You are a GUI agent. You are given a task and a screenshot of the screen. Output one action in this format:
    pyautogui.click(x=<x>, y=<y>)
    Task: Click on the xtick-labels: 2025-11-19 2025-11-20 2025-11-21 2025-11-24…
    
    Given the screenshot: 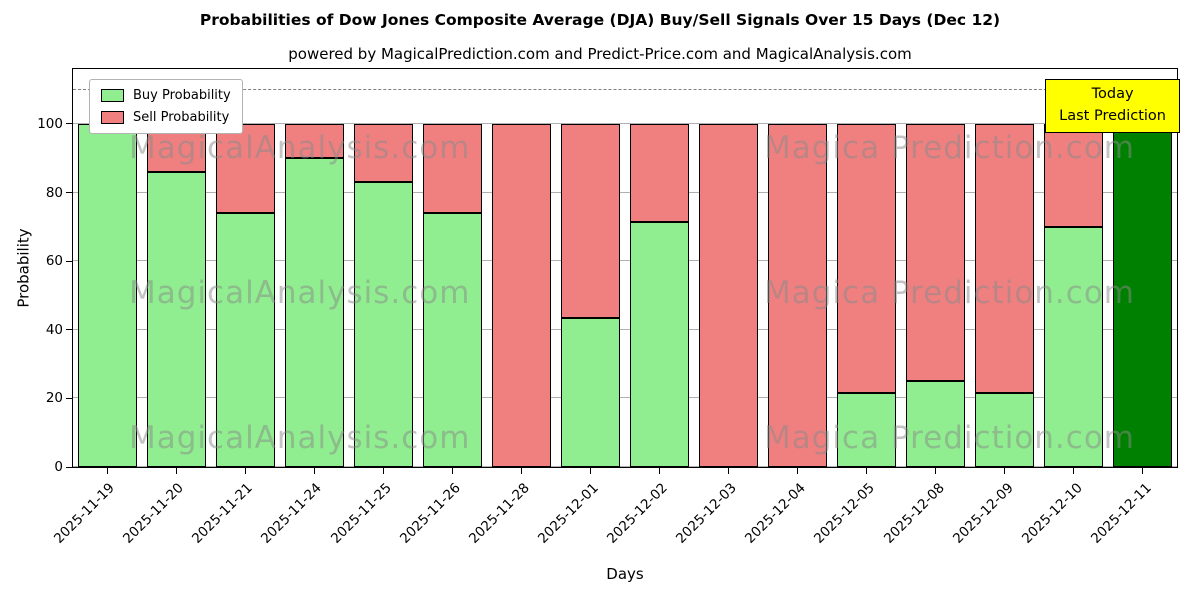 What is the action you would take?
    pyautogui.click(x=614, y=517)
    